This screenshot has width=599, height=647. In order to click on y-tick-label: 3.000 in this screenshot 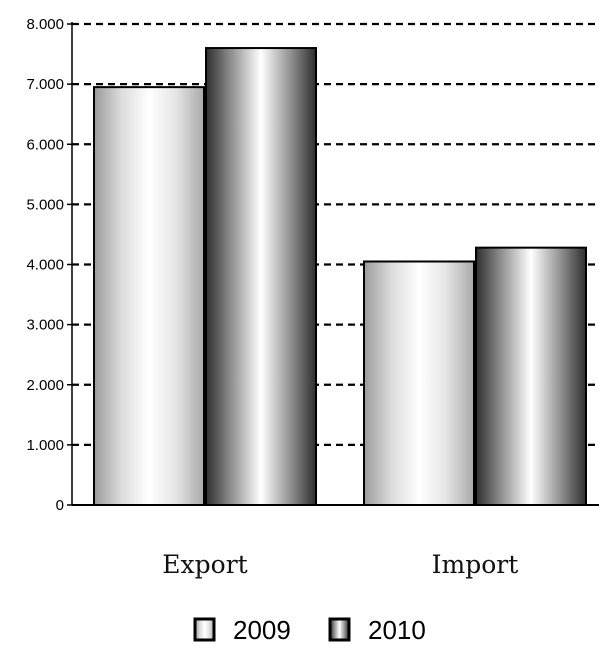, I will do `click(45, 325)`.